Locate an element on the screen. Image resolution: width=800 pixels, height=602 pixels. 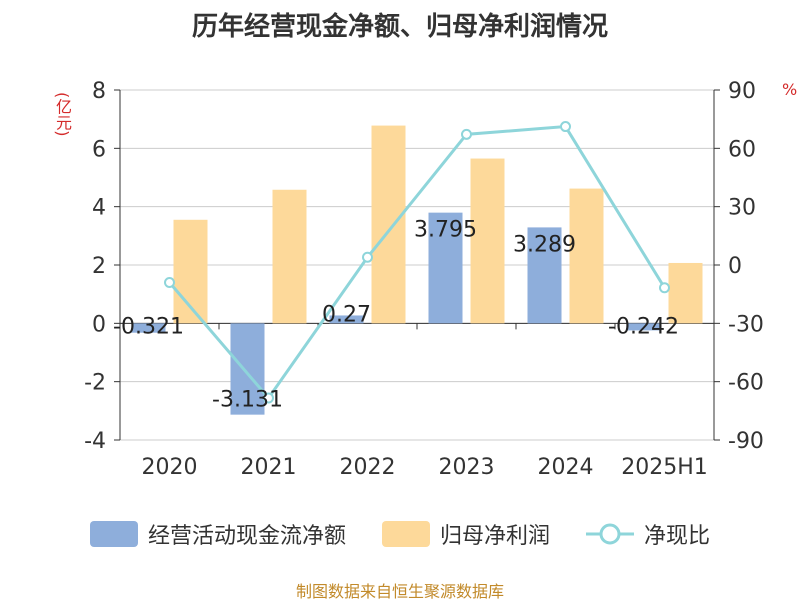
right-tick-label: -90 is located at coordinates (746, 441).